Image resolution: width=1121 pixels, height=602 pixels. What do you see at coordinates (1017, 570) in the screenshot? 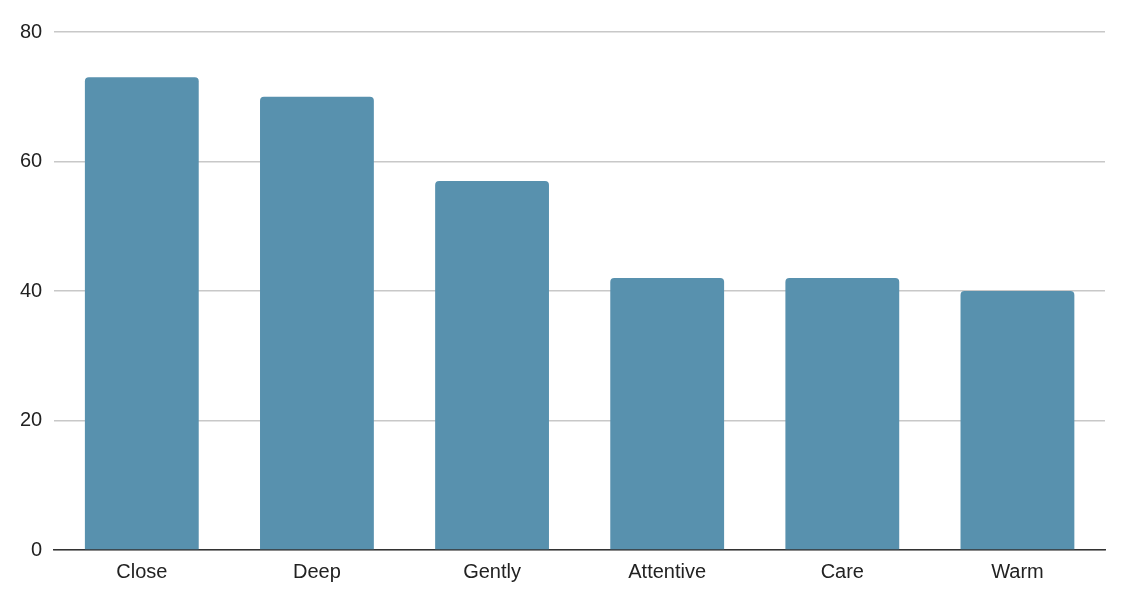
I see `x-tick-label: Warm` at bounding box center [1017, 570].